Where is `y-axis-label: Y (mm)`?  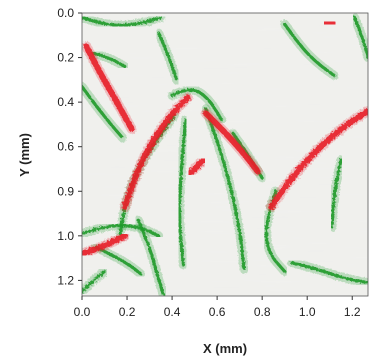
y-axis-label: Y (mm) is located at coordinates (24, 155).